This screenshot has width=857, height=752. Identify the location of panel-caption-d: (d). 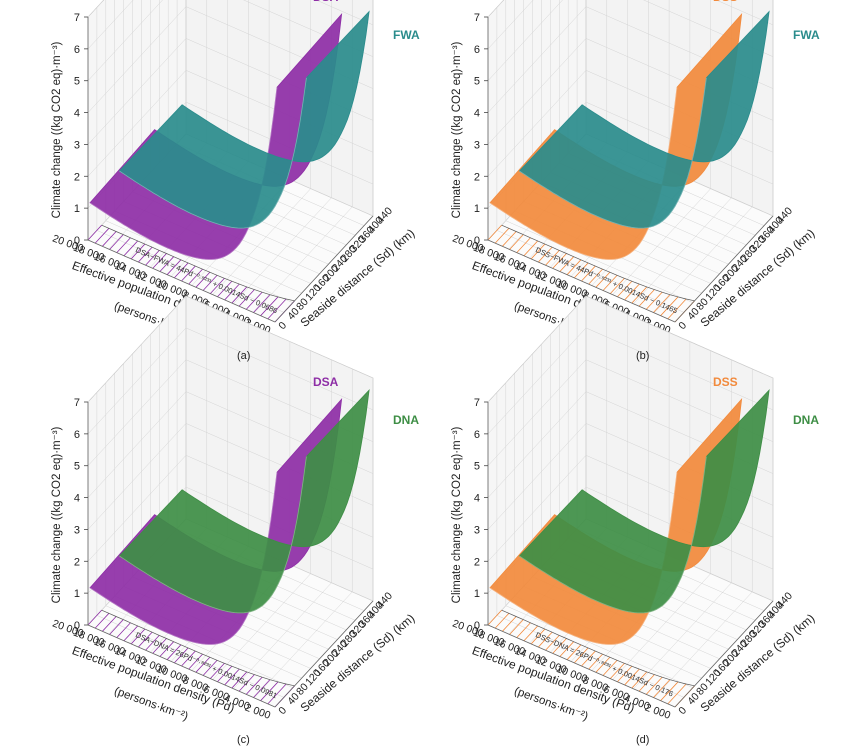
(643, 740).